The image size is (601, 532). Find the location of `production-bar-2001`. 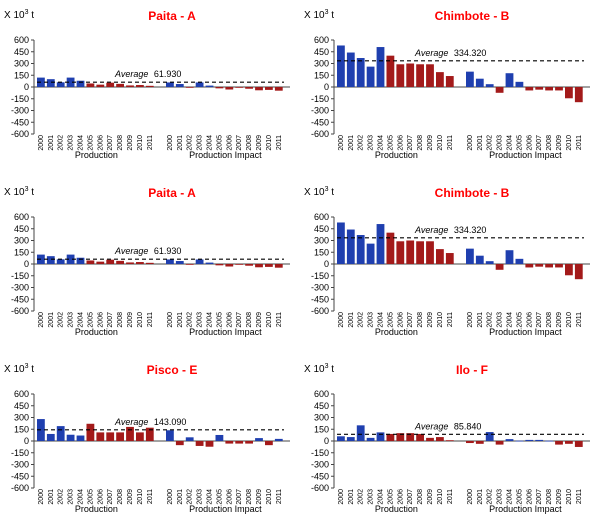

production-bar-2001 is located at coordinates (350, 246).